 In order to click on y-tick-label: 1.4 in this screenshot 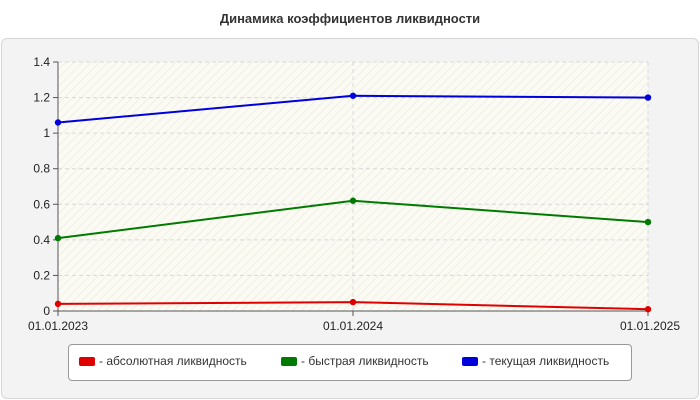, I will do `click(41, 62)`.